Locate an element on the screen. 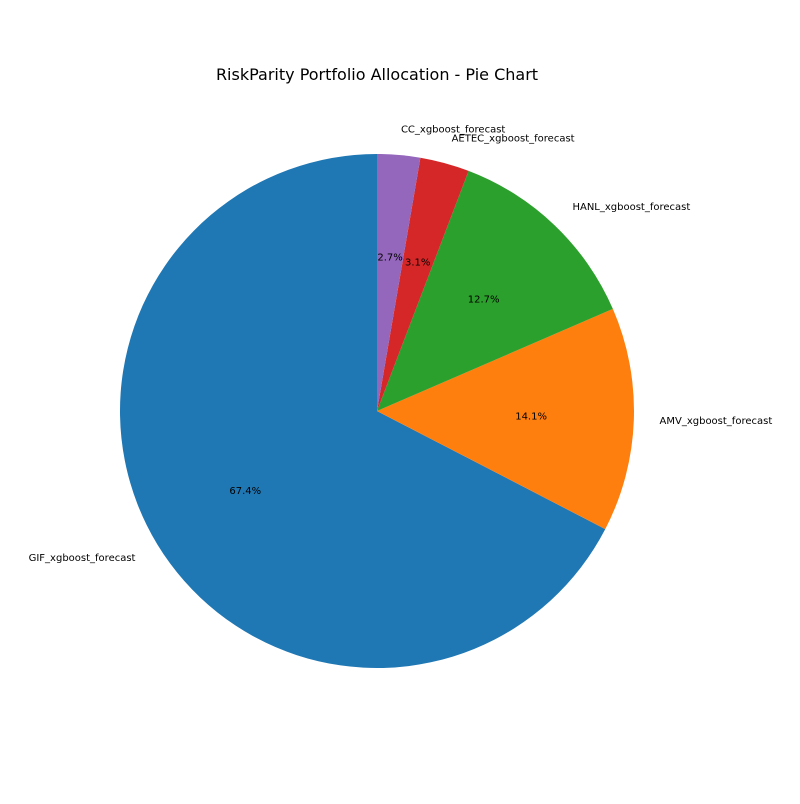 Image resolution: width=800 pixels, height=804 pixels. pie-slice-aetec is located at coordinates (423, 284).